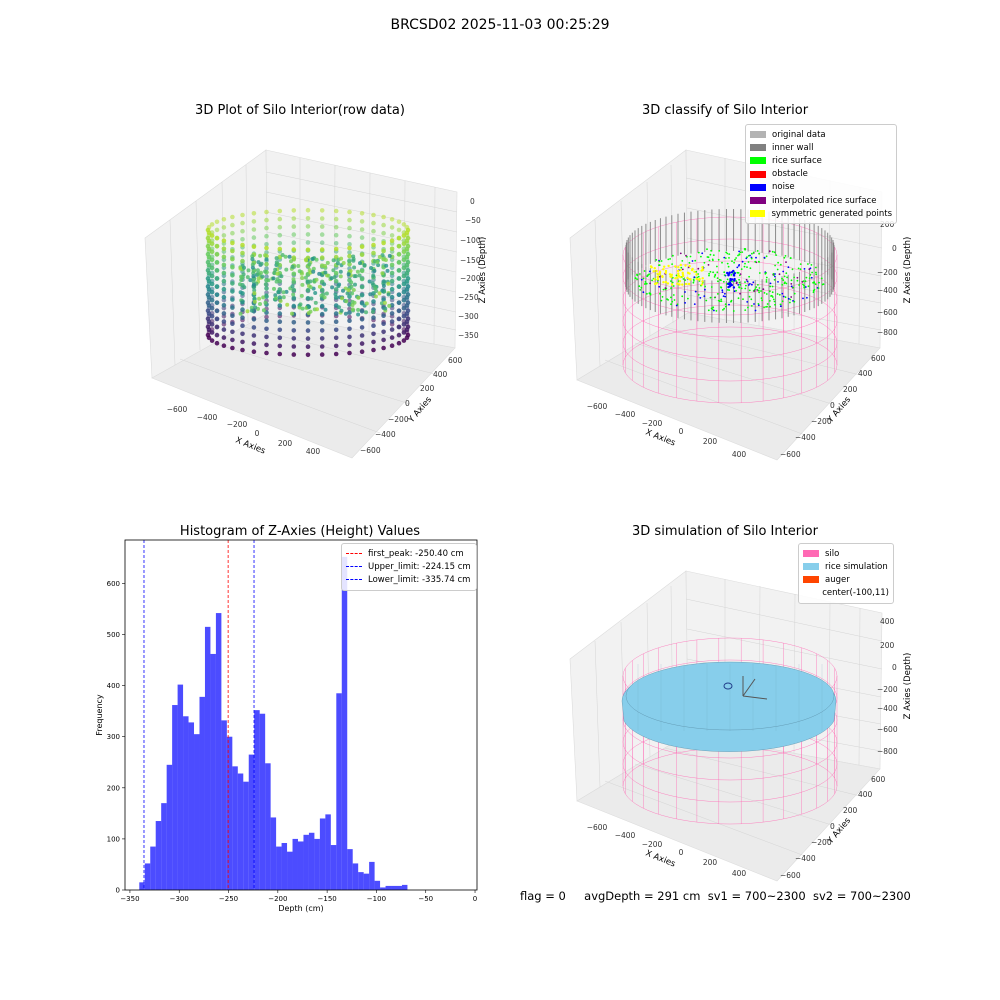 This screenshot has height=1000, width=1000. What do you see at coordinates (313, 451) in the screenshot?
I see `raw-xtick-label: 400` at bounding box center [313, 451].